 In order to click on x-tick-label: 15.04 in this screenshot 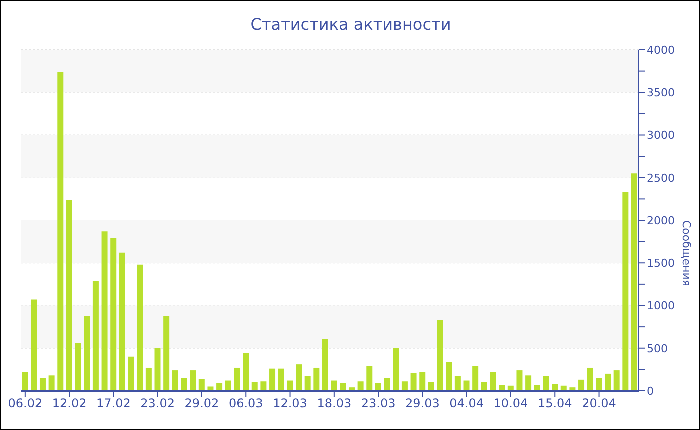, I will do `click(555, 403)`.